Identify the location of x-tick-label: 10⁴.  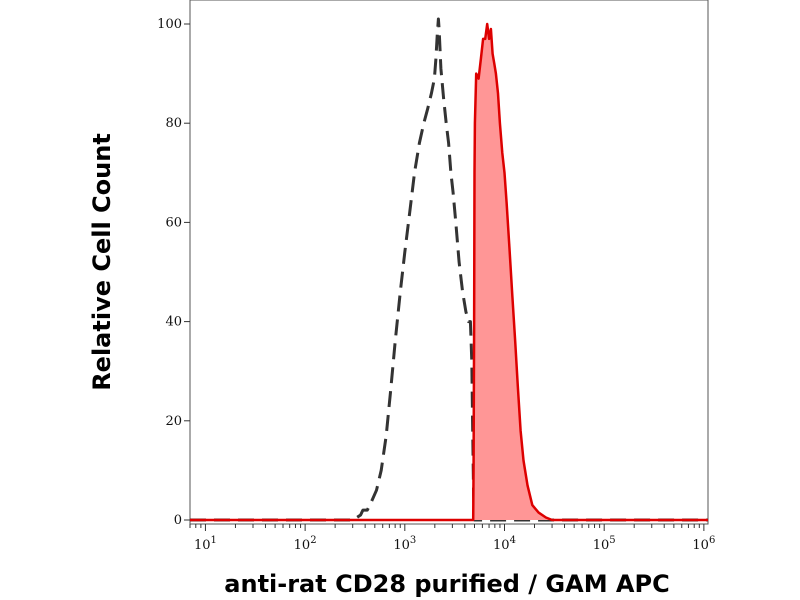
(504, 544).